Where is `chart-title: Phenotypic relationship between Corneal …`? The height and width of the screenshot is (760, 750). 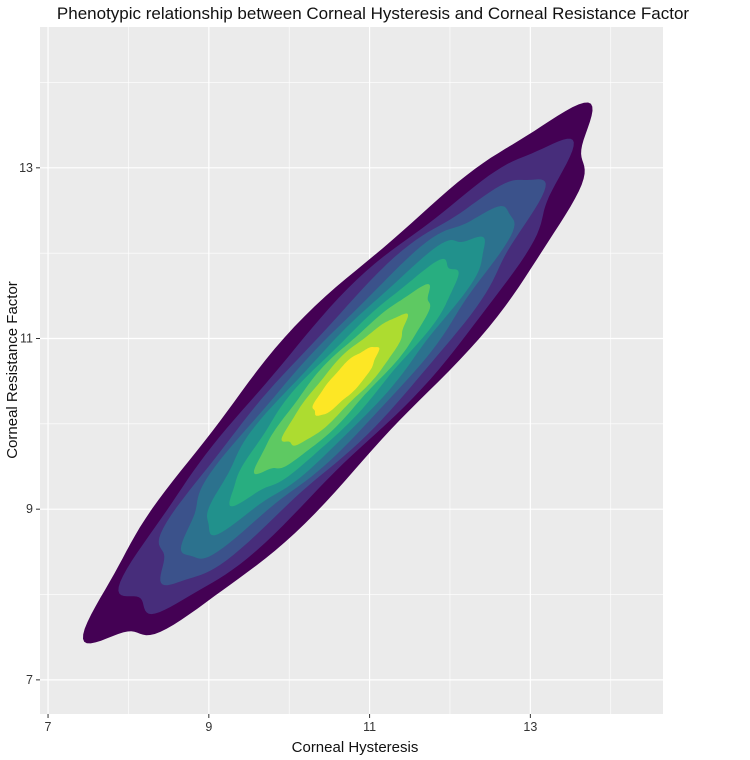 chart-title: Phenotypic relationship between Corneal … is located at coordinates (373, 13).